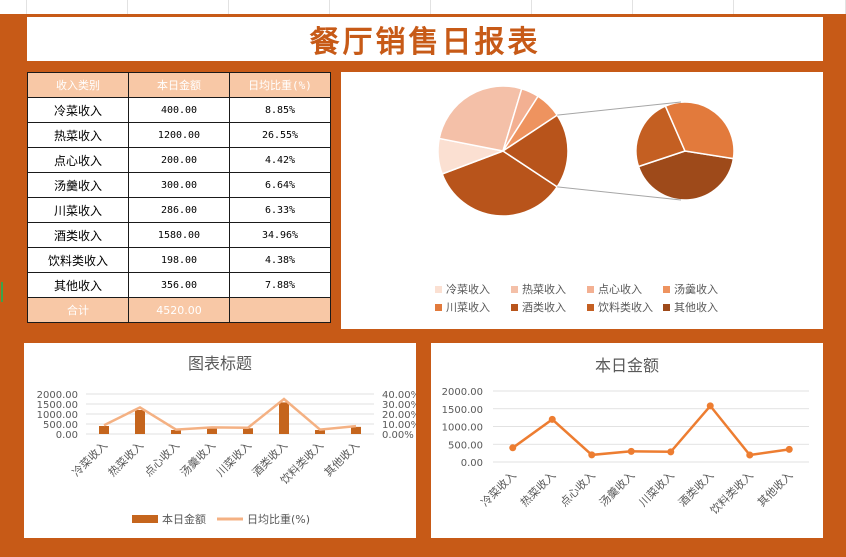 The image size is (846, 557). Describe the element at coordinates (280, 85) in the screenshot. I see `header-ratio: 日均比重(%)` at that location.